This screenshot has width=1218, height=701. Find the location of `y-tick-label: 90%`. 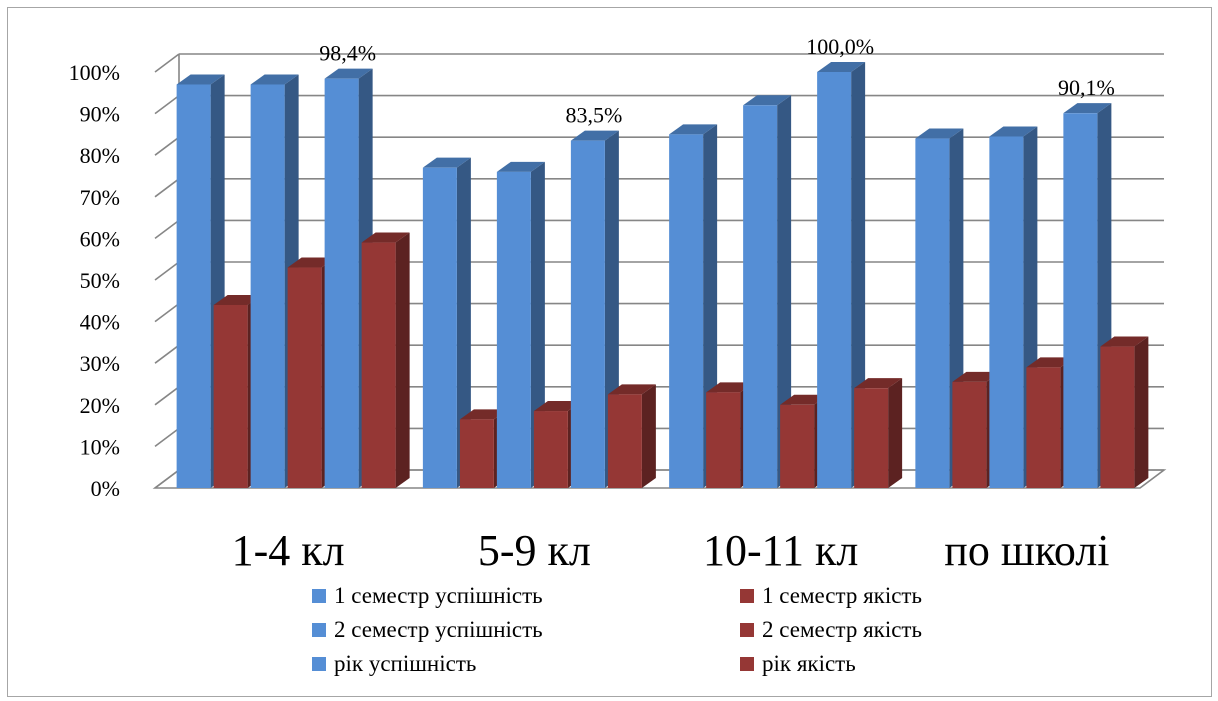

y-tick-label: 90% is located at coordinates (100, 114).